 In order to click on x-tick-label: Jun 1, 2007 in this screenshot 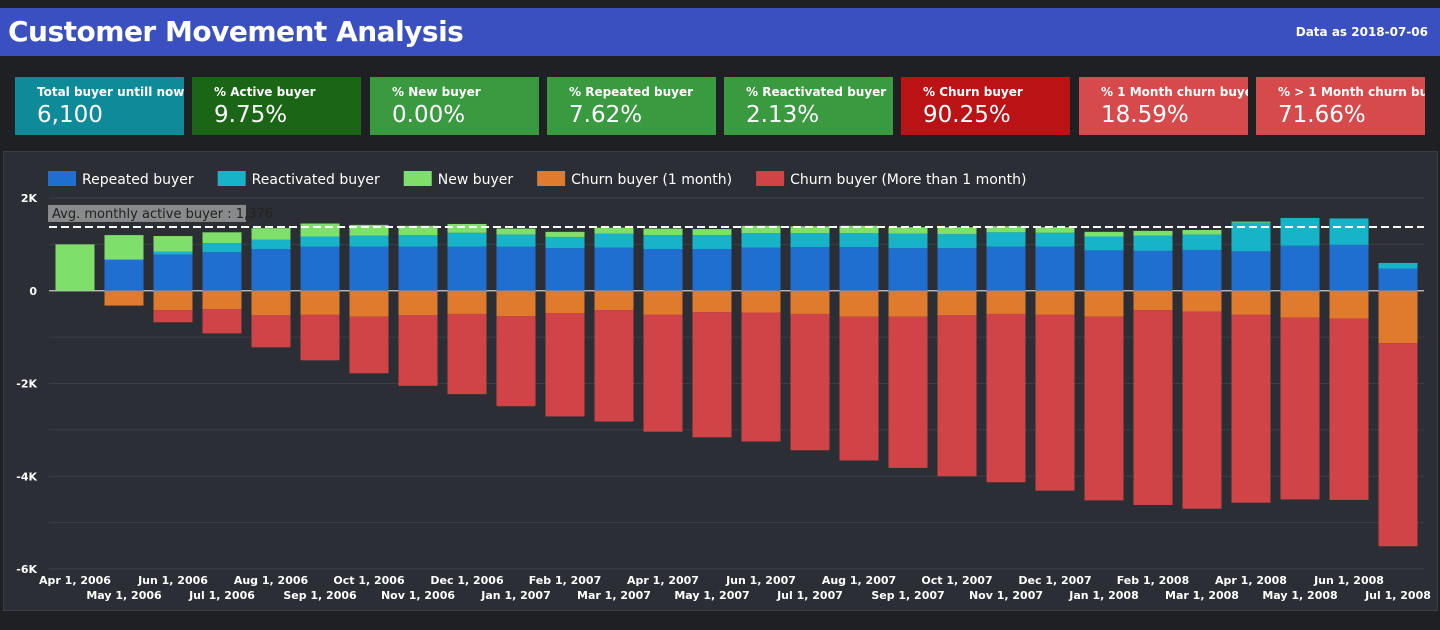, I will do `click(760, 580)`.